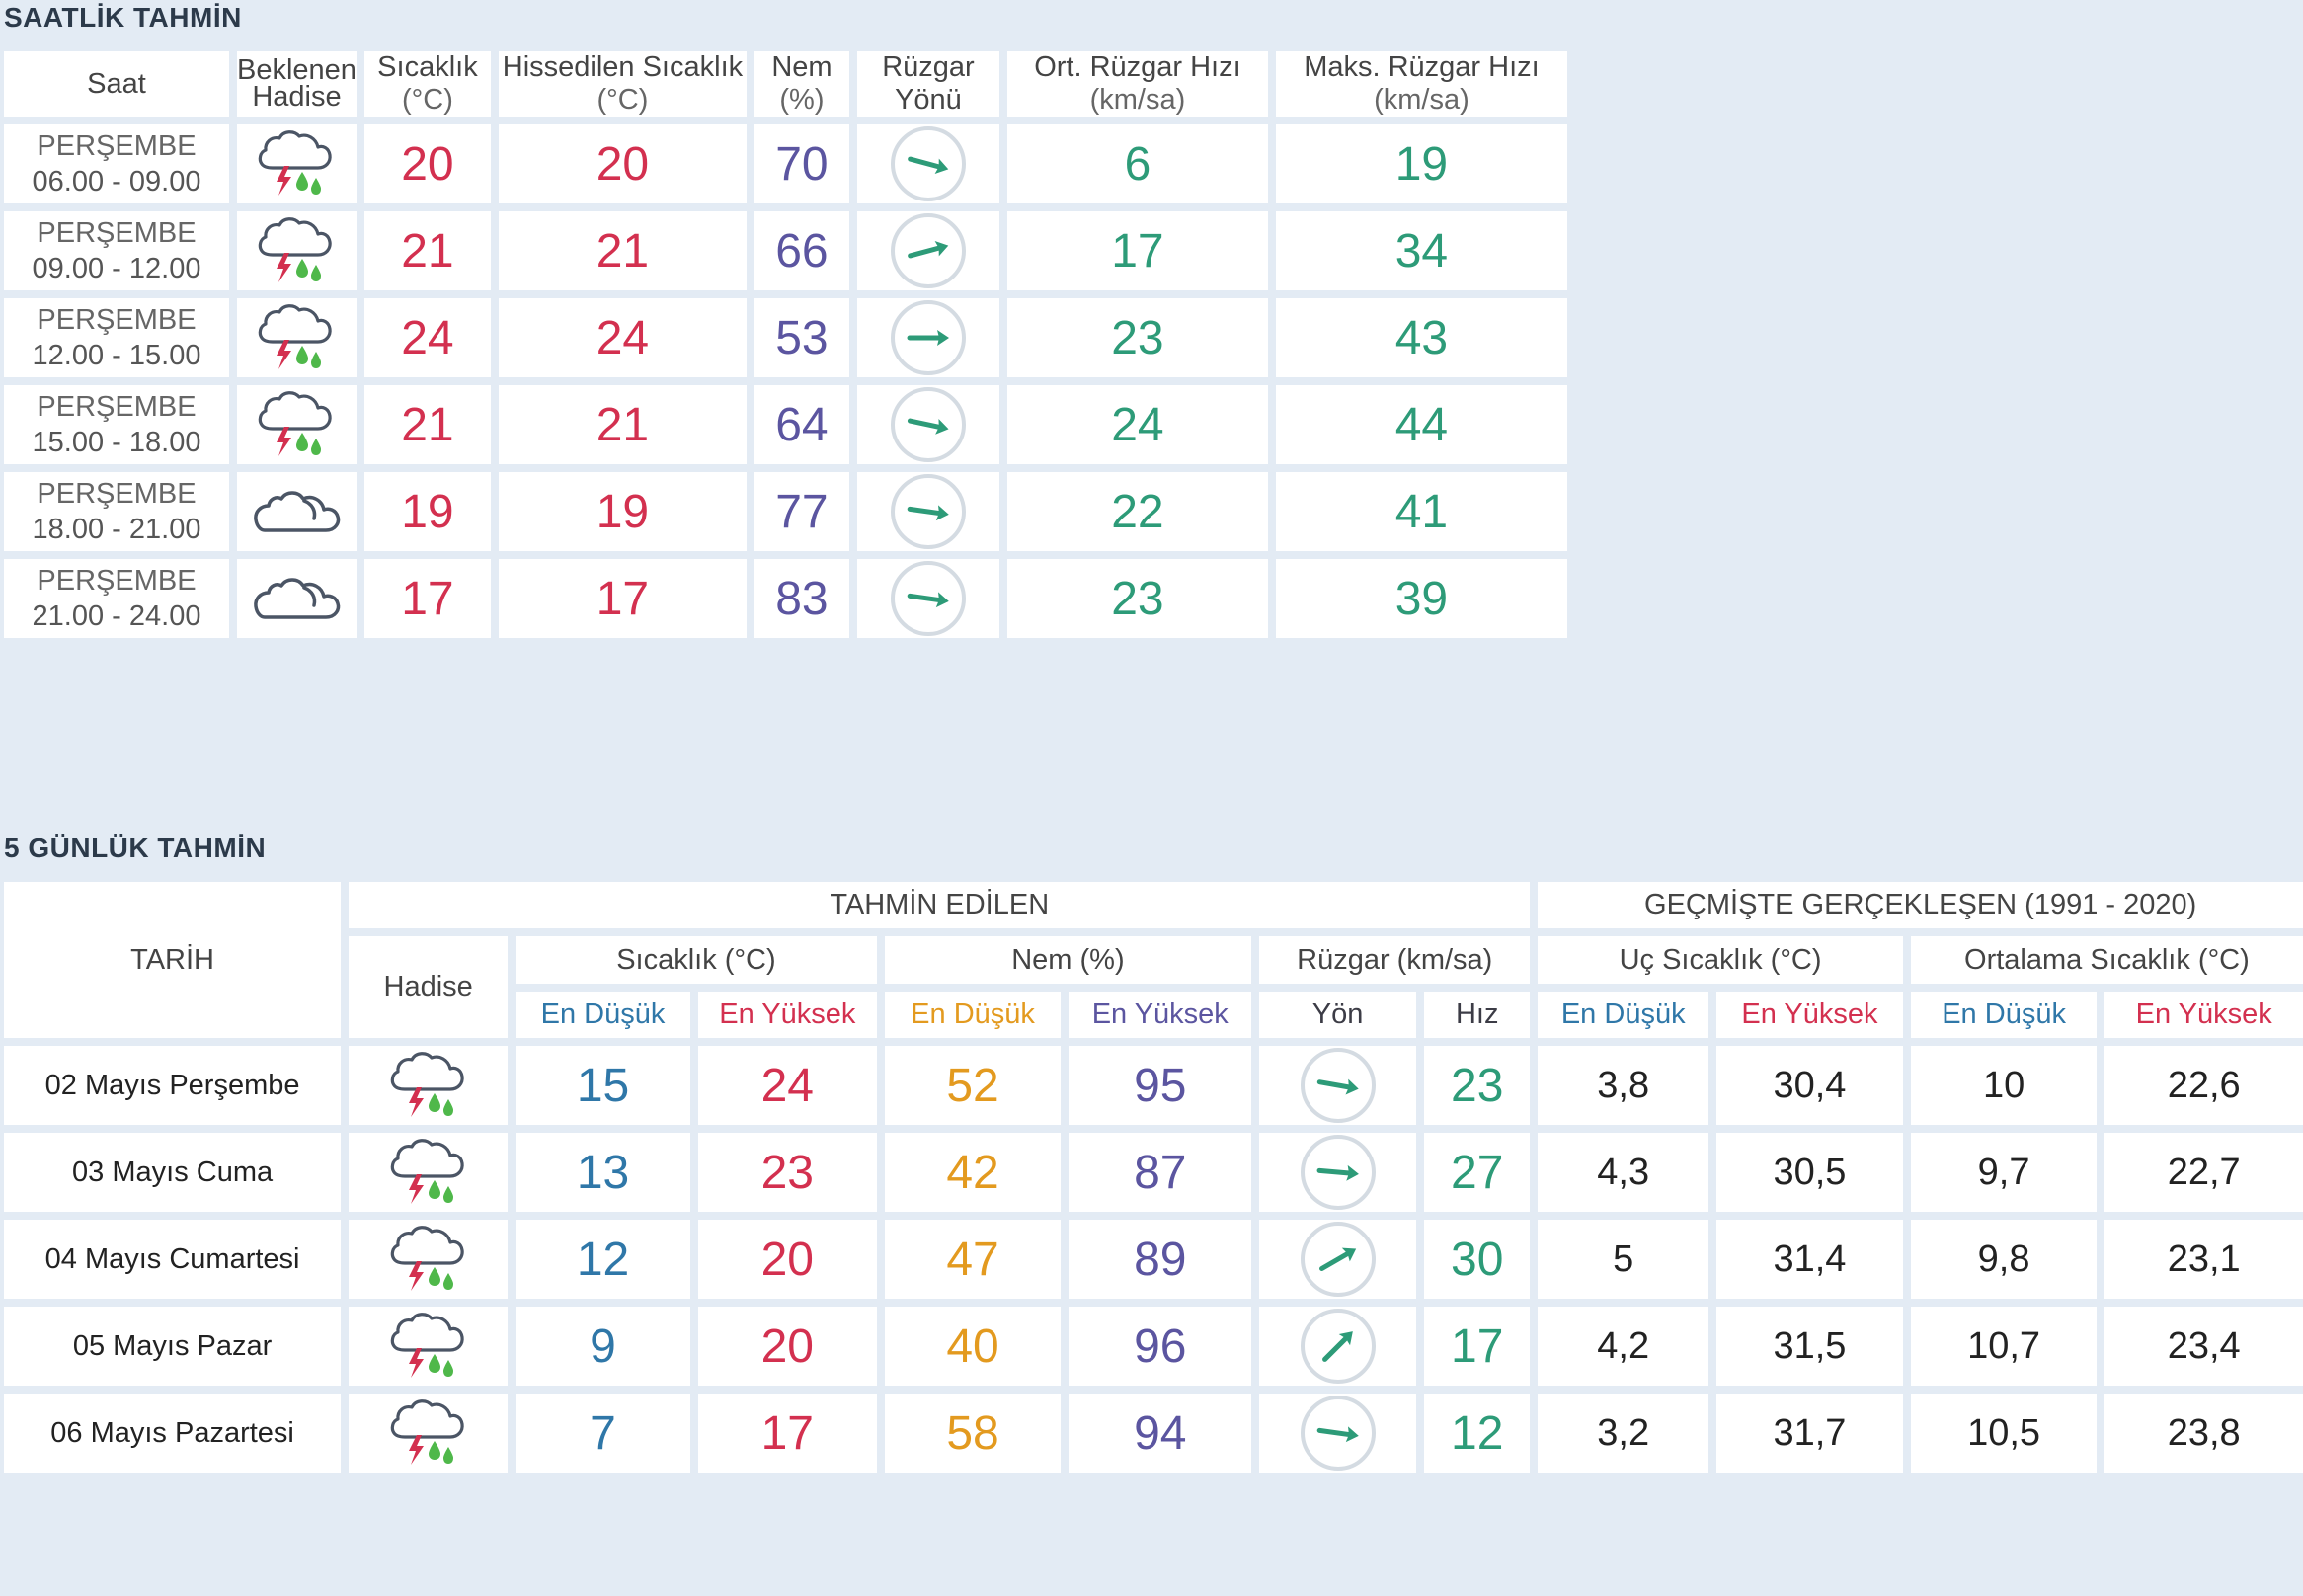 This screenshot has width=2303, height=1596. Describe the element at coordinates (427, 424) in the screenshot. I see `hourly-temp: 21` at that location.